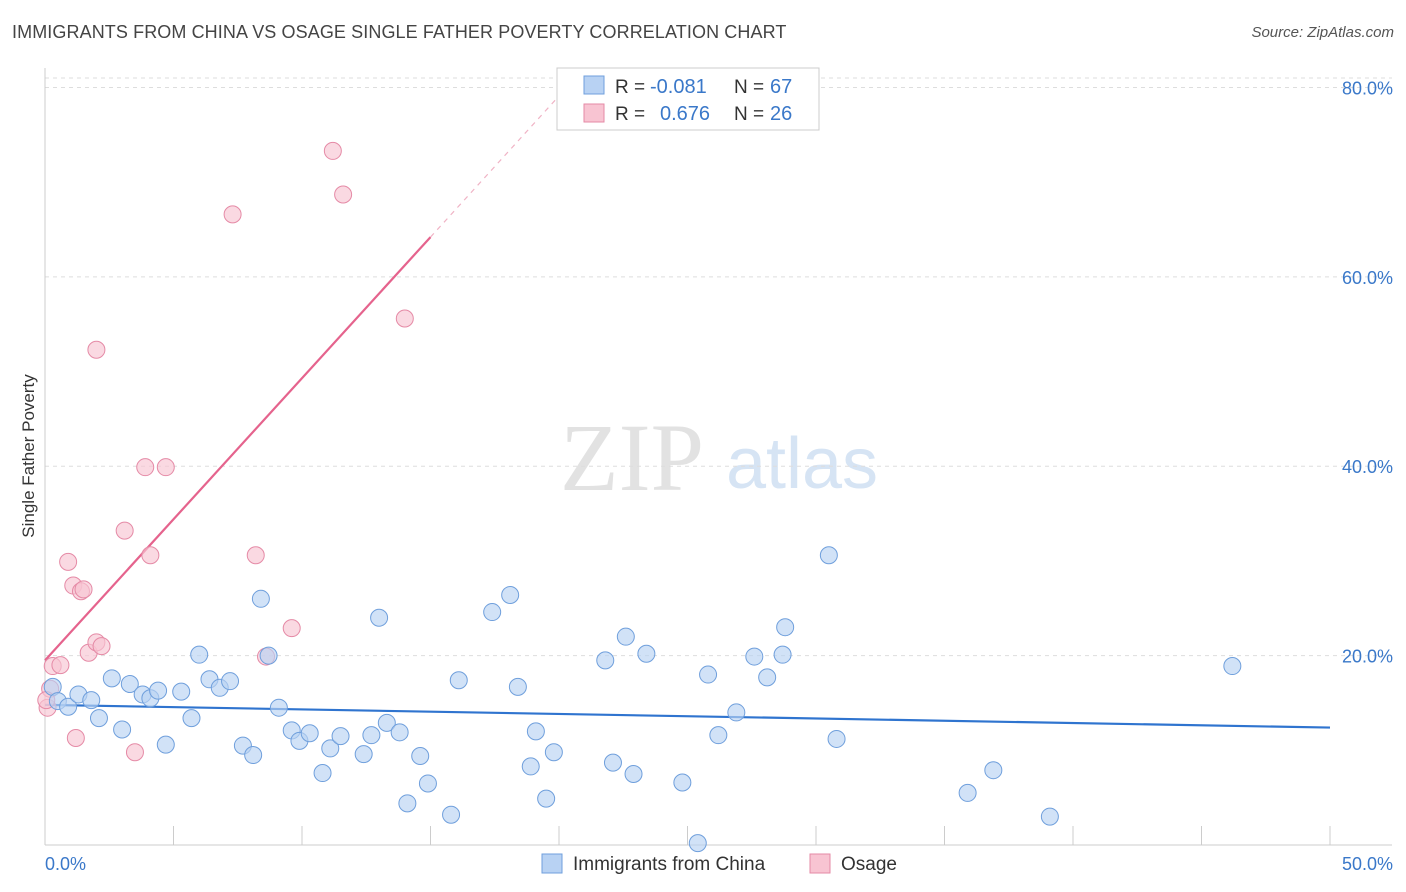 The height and width of the screenshot is (892, 1406). I want to click on legend-label-osage: Osage, so click(869, 864).